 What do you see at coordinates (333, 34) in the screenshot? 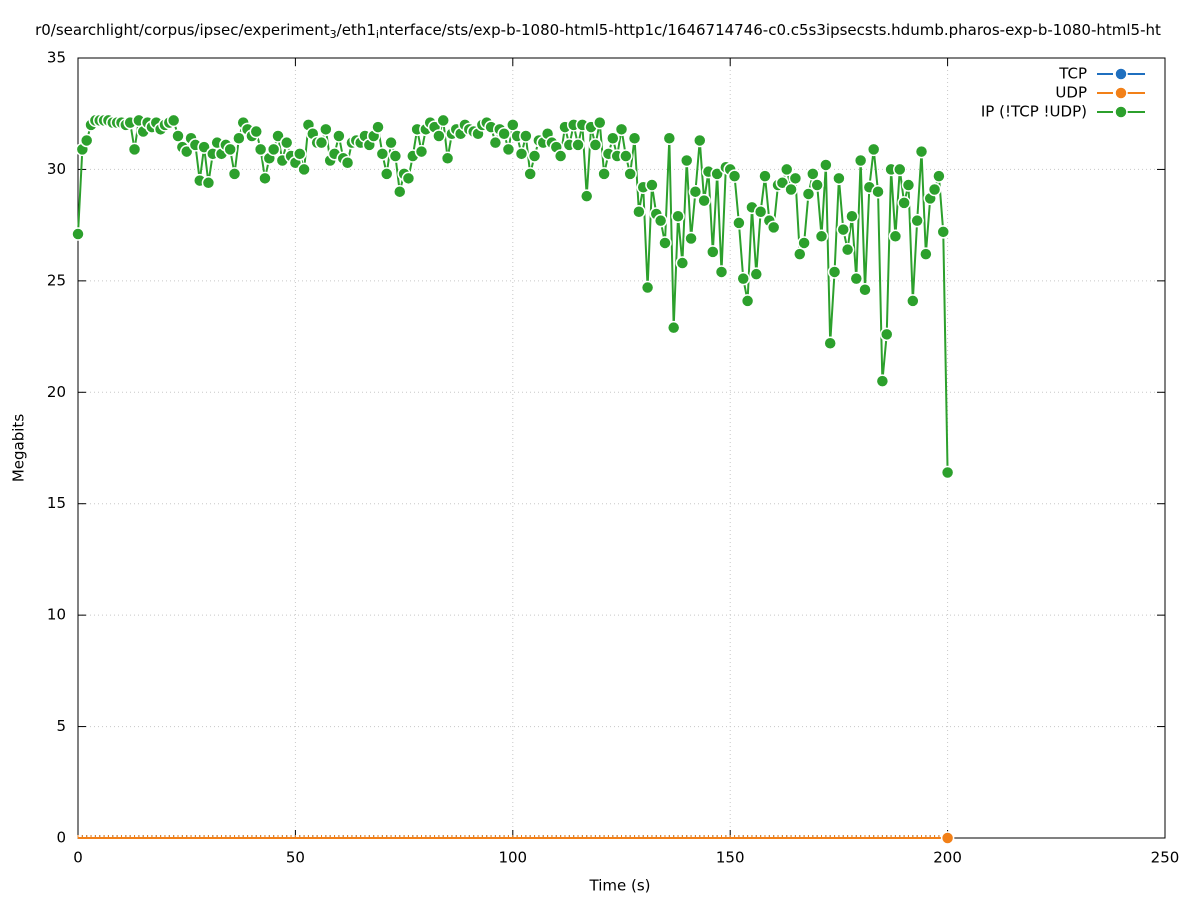
I see `title-subscript: 3` at bounding box center [333, 34].